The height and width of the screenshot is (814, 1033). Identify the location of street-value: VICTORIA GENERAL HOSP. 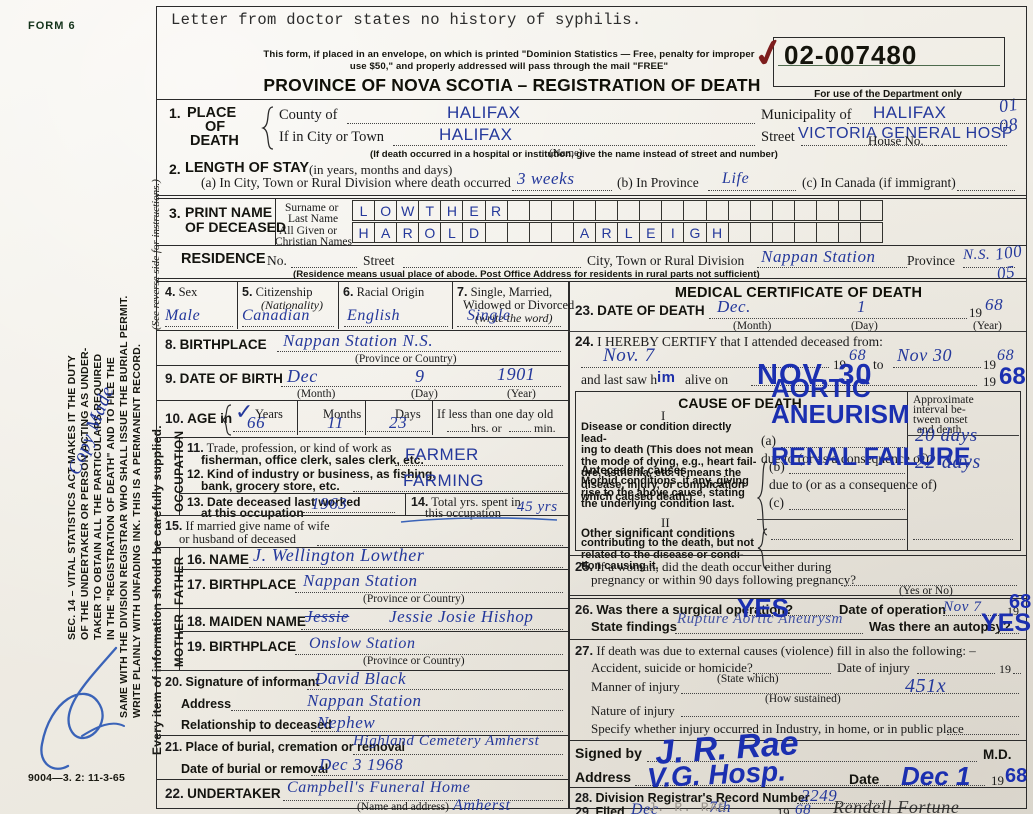
(905, 133).